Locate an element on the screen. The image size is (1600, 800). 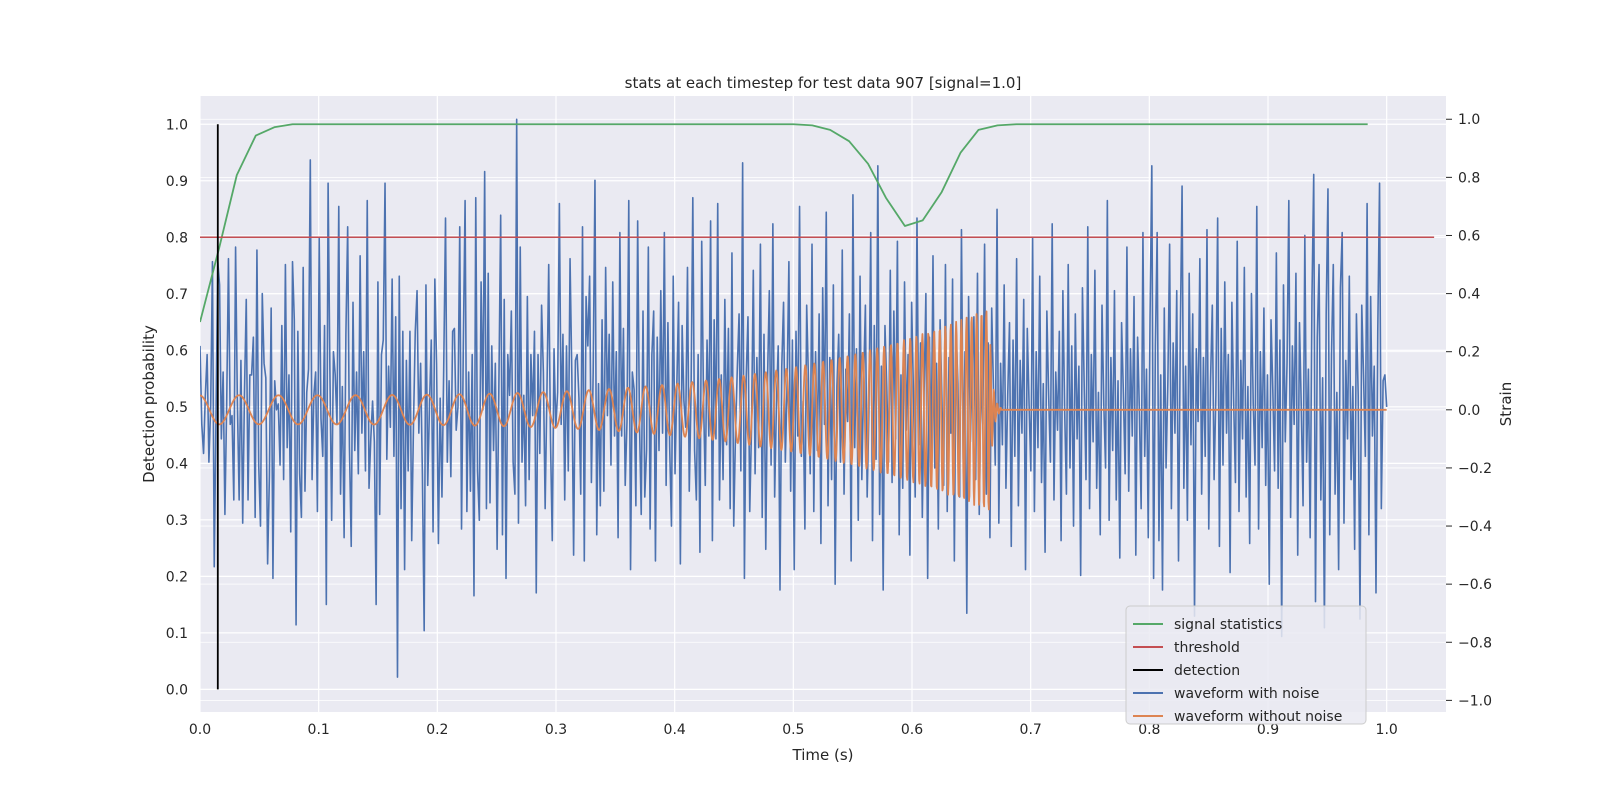
y-right-tick-label: −0.6 is located at coordinates (1475, 585).